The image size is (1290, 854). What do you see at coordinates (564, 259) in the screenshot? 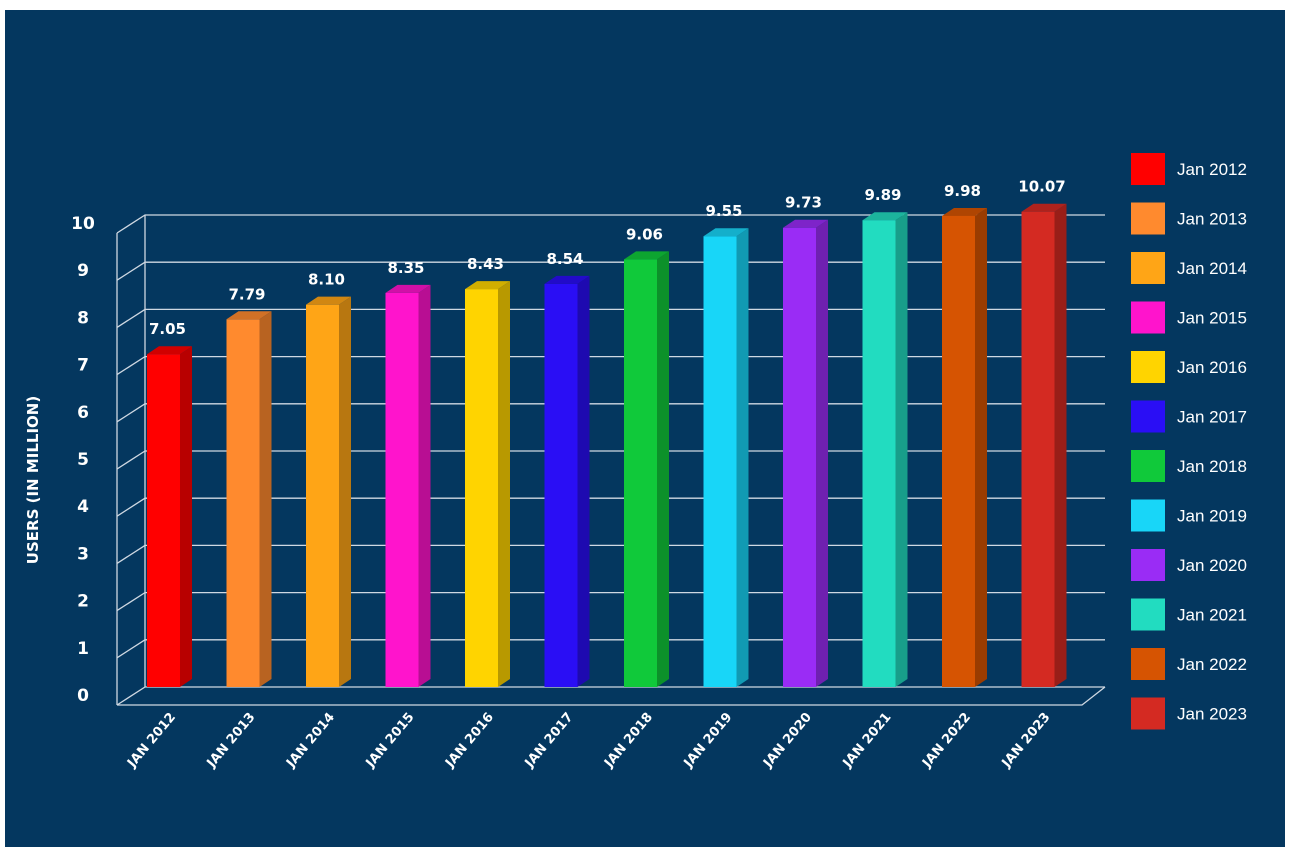
I see `bar-value-label: 8.54` at bounding box center [564, 259].